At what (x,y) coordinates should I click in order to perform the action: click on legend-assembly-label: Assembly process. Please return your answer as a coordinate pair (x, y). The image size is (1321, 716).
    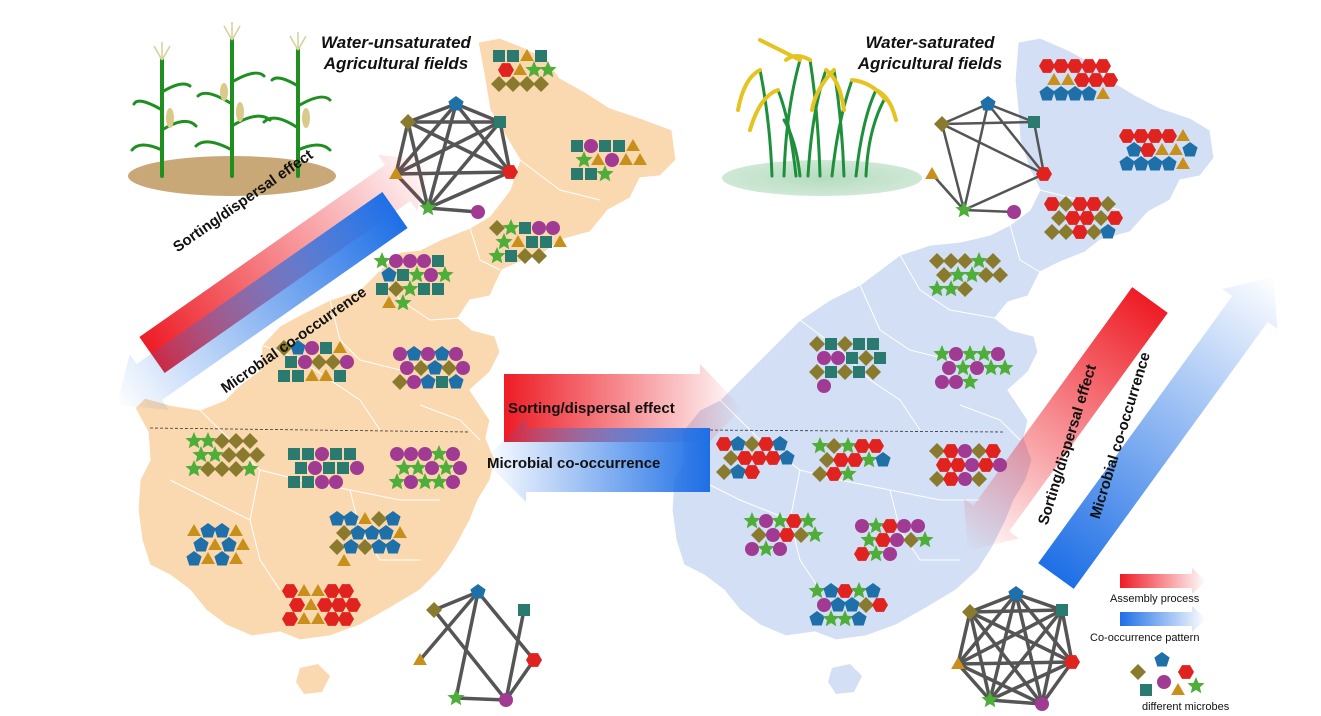
    Looking at the image, I should click on (1155, 599).